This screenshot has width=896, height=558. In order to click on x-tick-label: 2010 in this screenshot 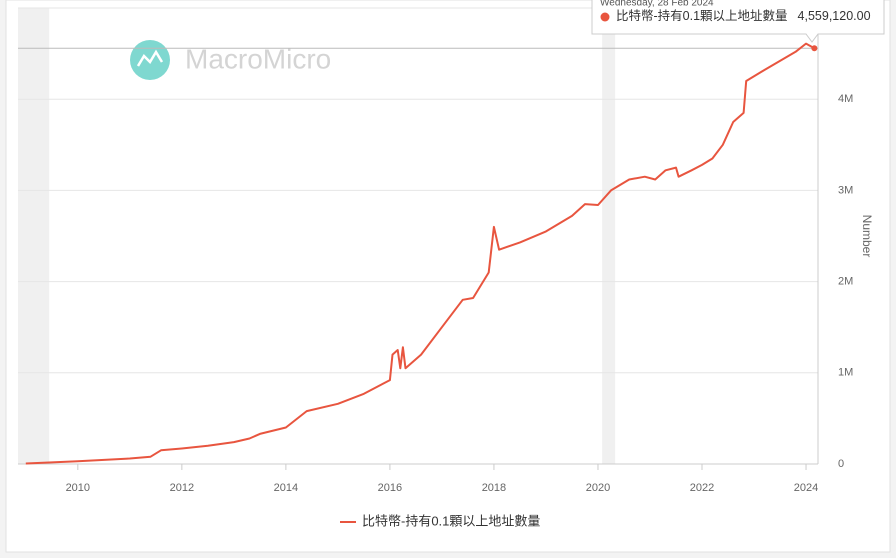, I will do `click(78, 488)`.